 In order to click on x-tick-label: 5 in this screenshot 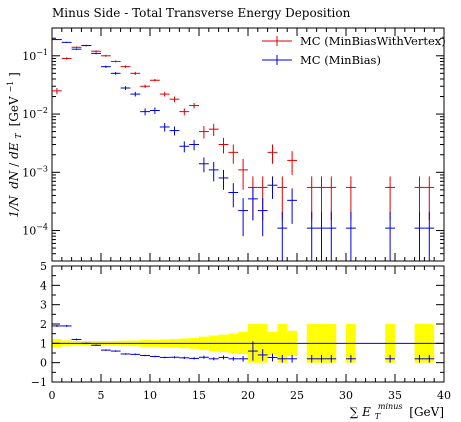, I will do `click(101, 395)`.